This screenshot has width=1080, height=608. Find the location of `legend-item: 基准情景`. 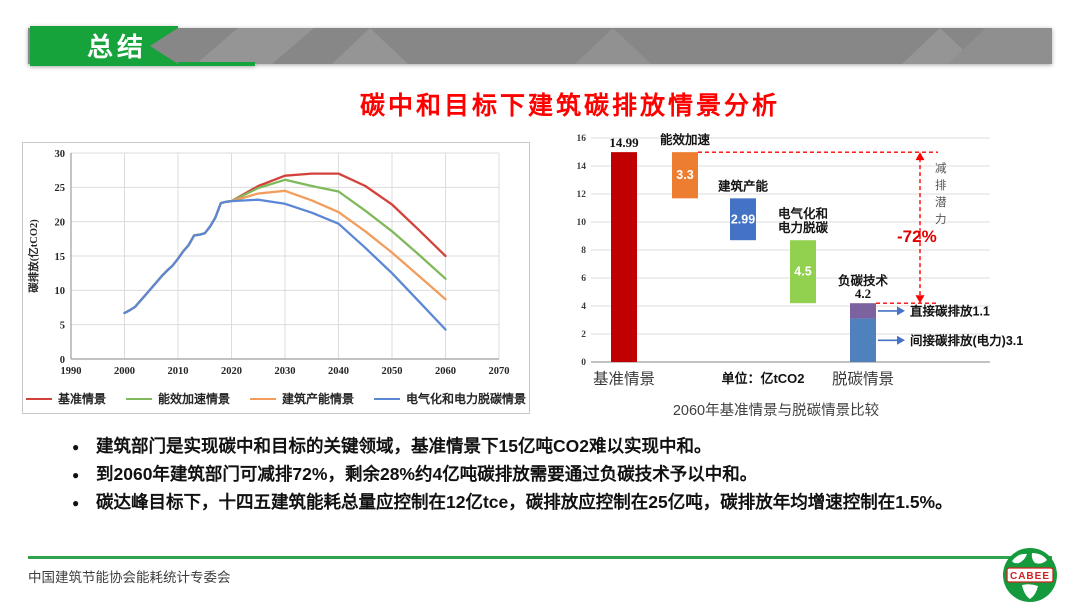

legend-item: 基准情景 is located at coordinates (65, 398).